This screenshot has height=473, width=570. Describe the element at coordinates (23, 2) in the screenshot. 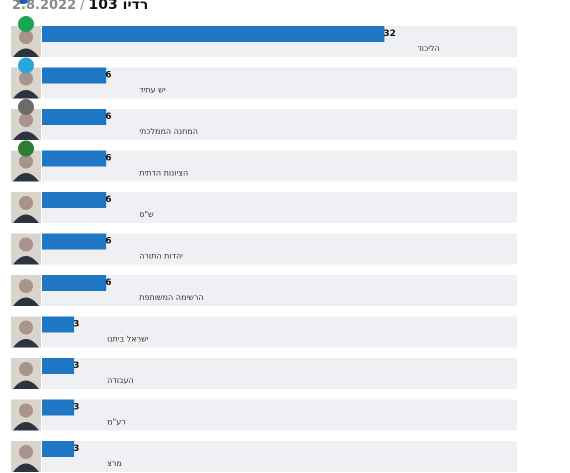

I see `header-logo-dot` at that location.